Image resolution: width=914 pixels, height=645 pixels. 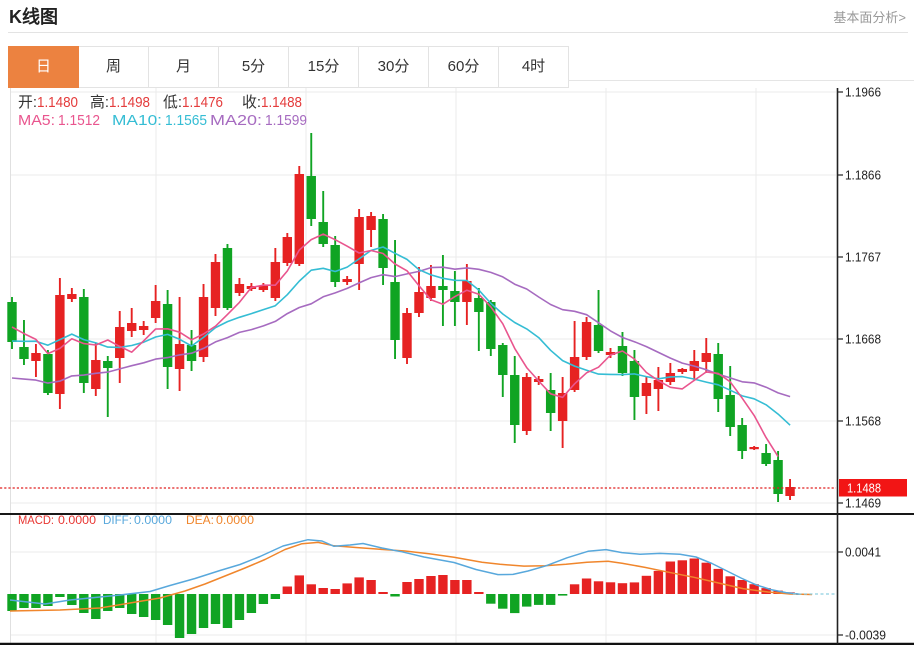 I want to click on svg-text: 1.1512, so click(x=79, y=120).